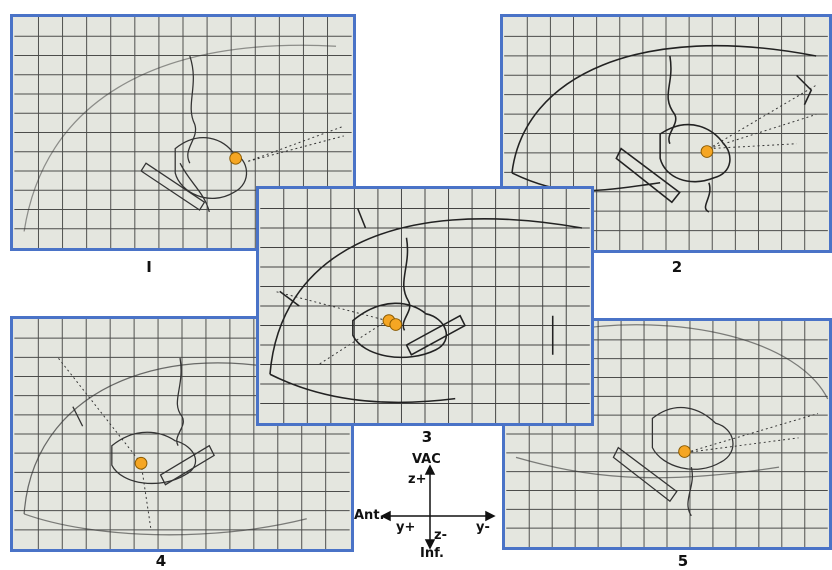 The width and height of the screenshot is (832, 570). I want to click on figure-label-3: 3, so click(427, 437).